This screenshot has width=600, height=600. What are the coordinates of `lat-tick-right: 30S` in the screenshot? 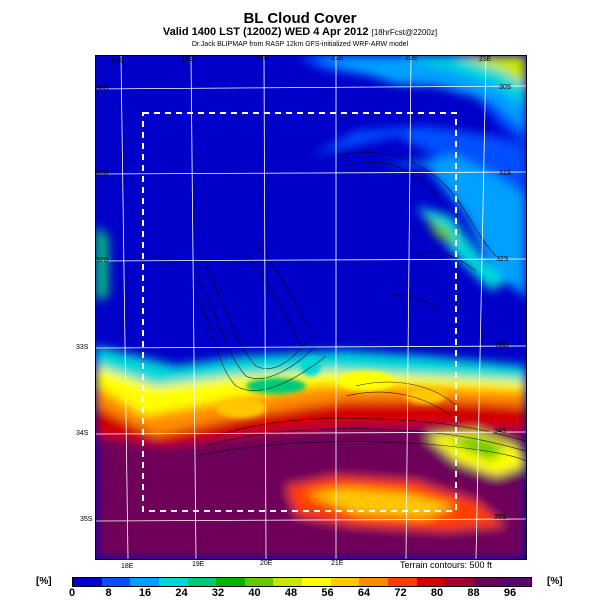 It's located at (505, 87).